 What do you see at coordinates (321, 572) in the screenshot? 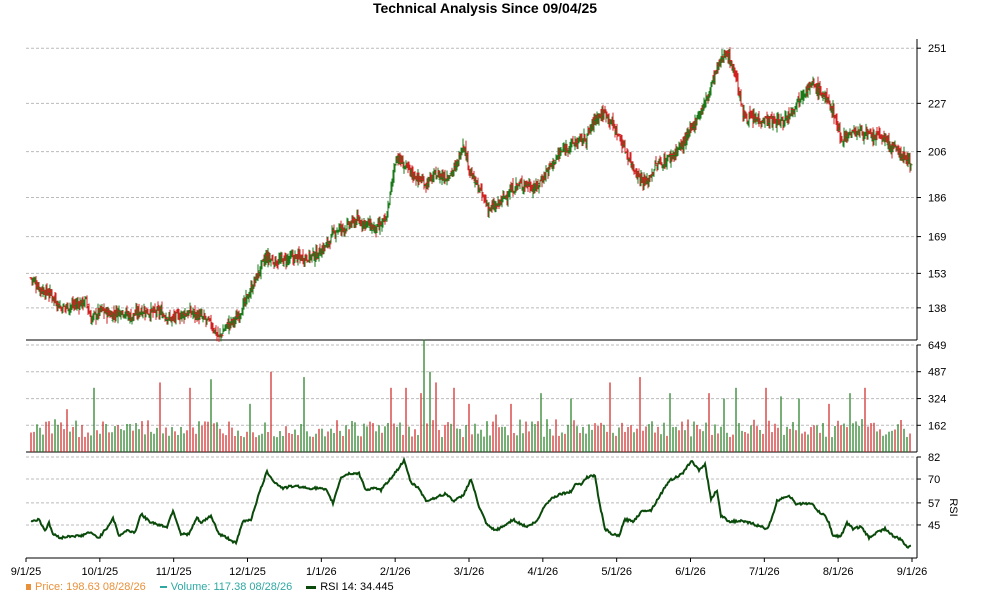
I see `x-tick-label: 1/1/26` at bounding box center [321, 572].